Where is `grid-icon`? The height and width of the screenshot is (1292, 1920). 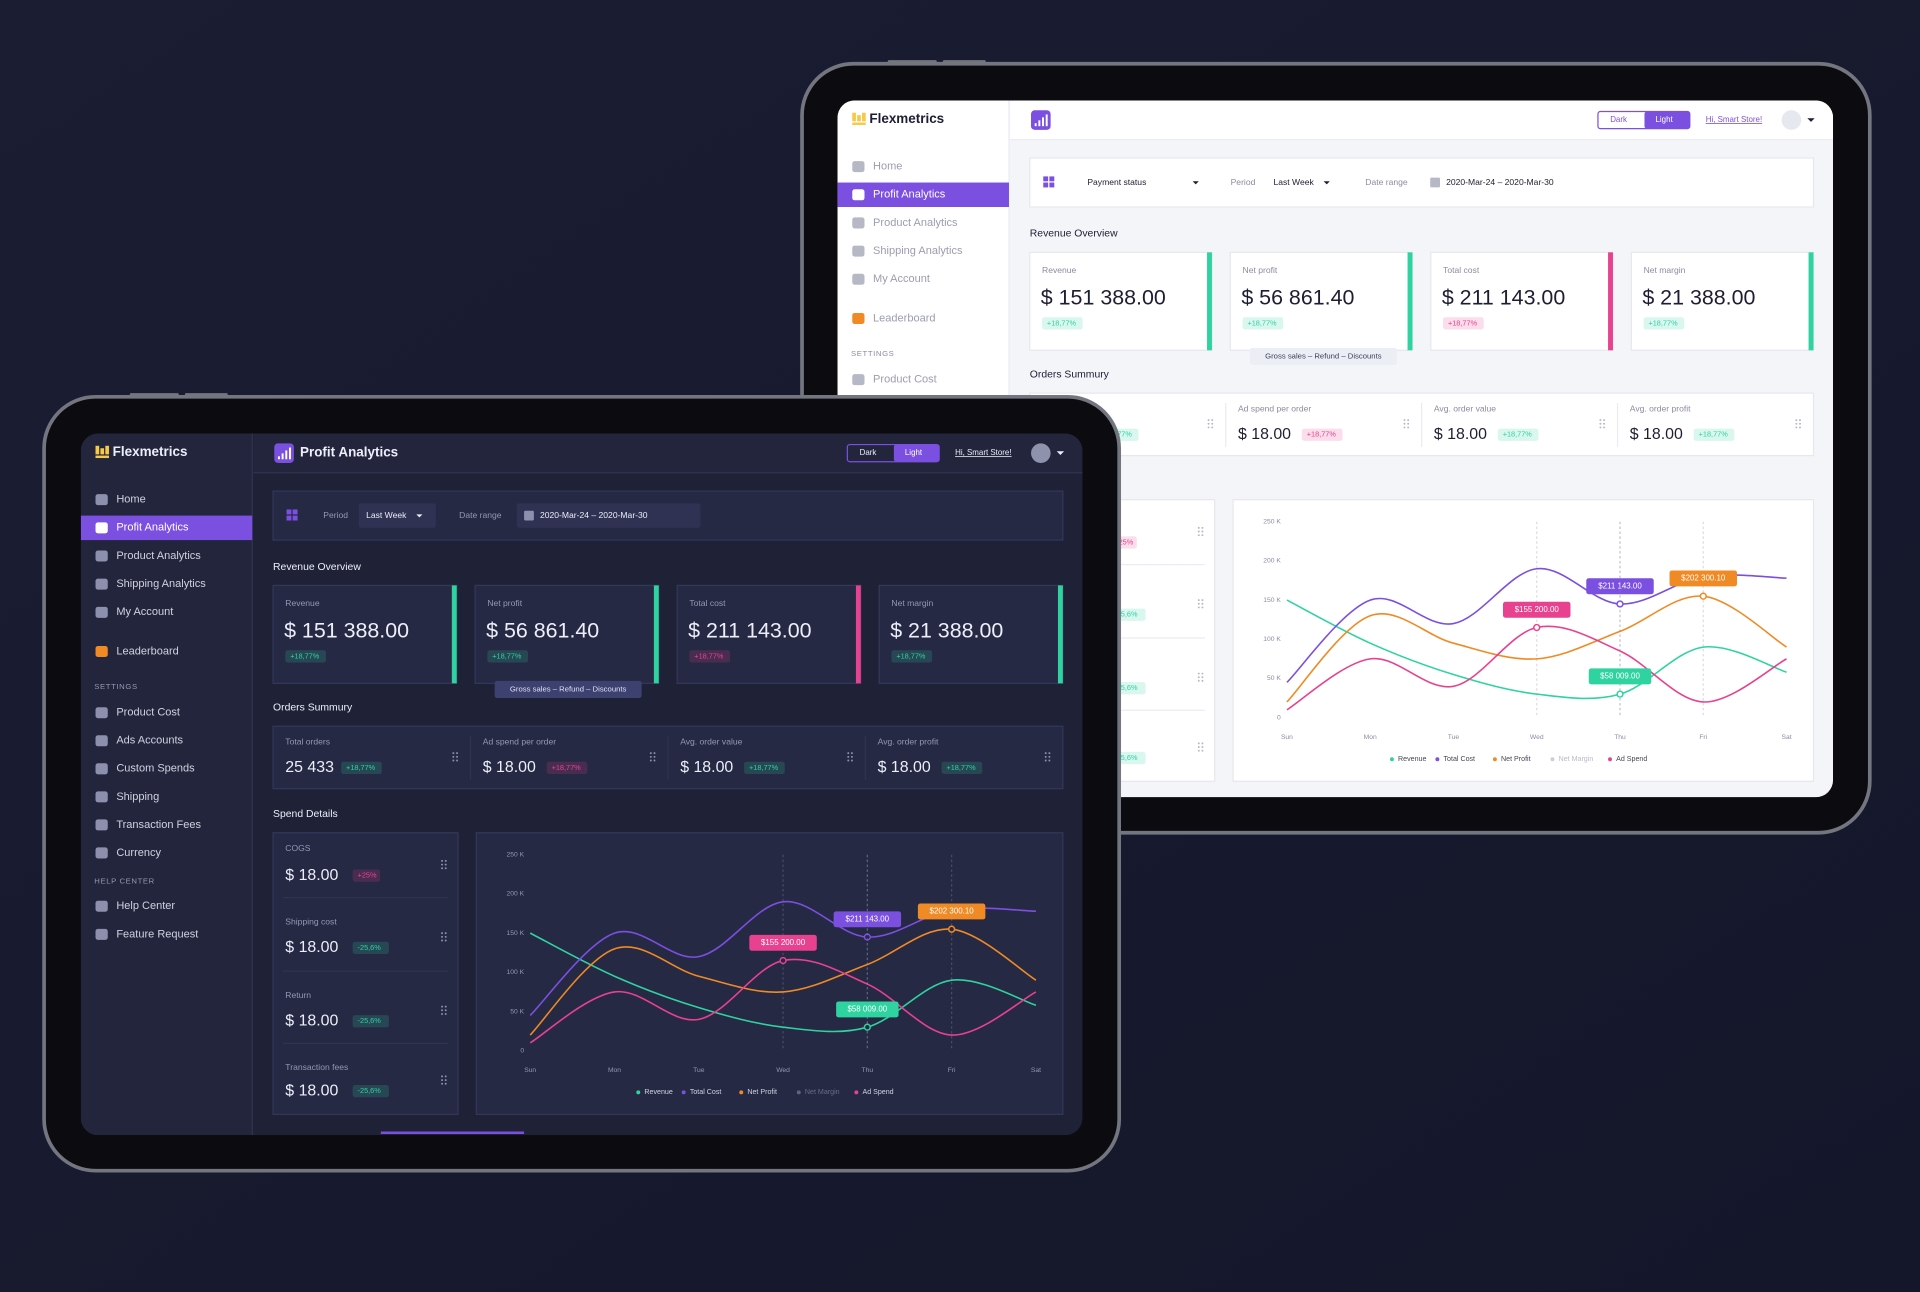 grid-icon is located at coordinates (289, 512).